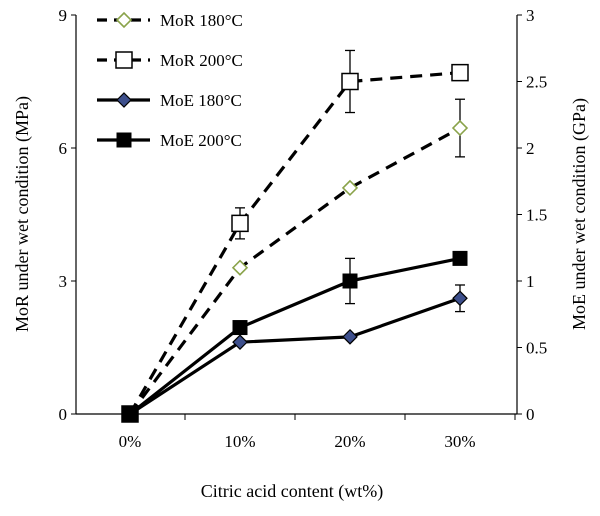  Describe the element at coordinates (530, 15) in the screenshot. I see `y-right-tick-label: 3` at that location.